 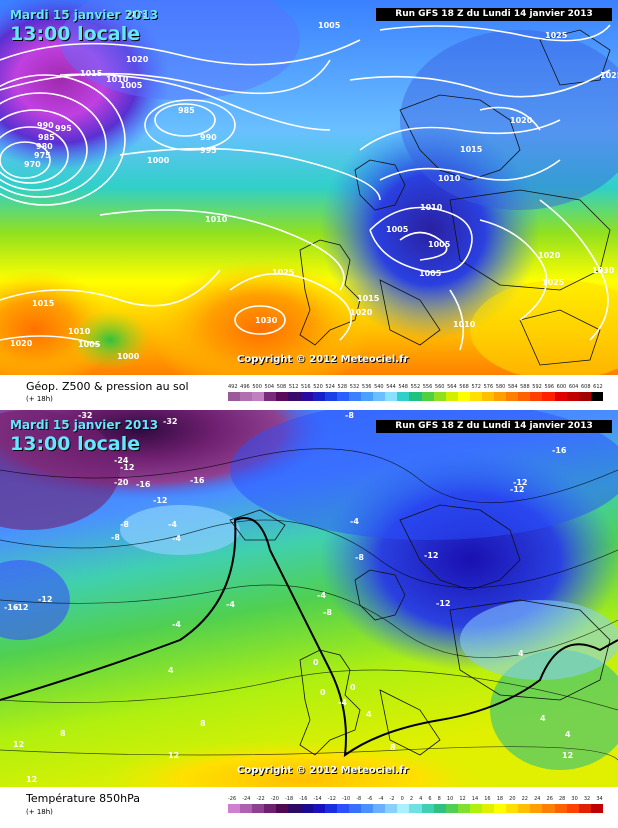 I want to click on scale-tick-label: 28, so click(x=562, y=799).